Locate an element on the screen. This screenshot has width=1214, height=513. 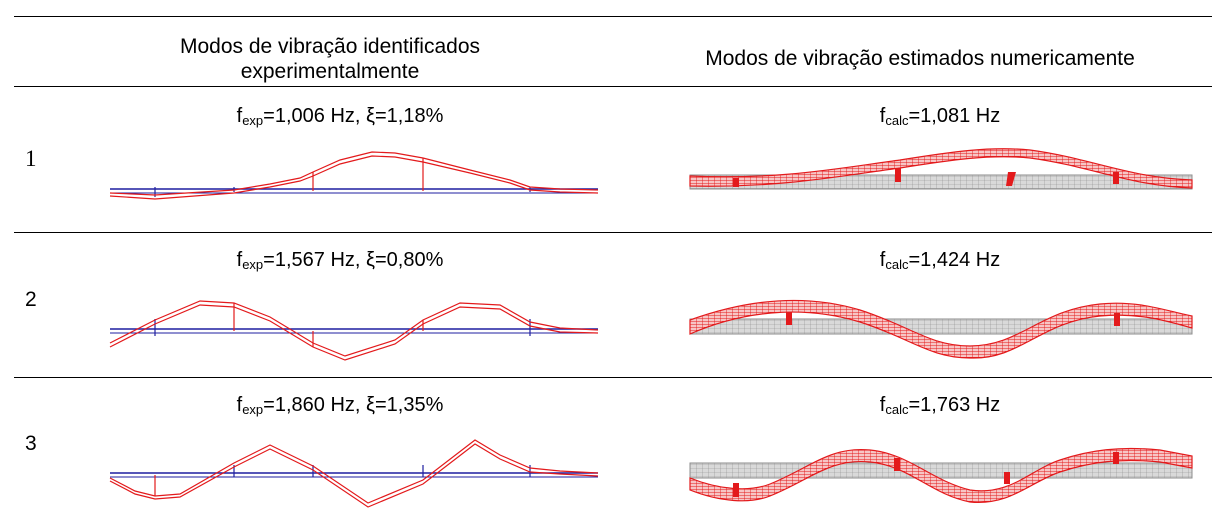
table-header-rule is located at coordinates (613, 86).